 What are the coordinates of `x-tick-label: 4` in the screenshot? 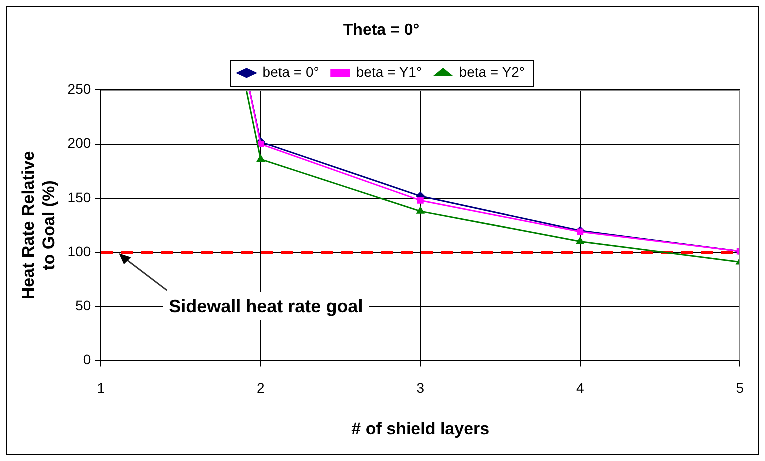 It's located at (580, 388).